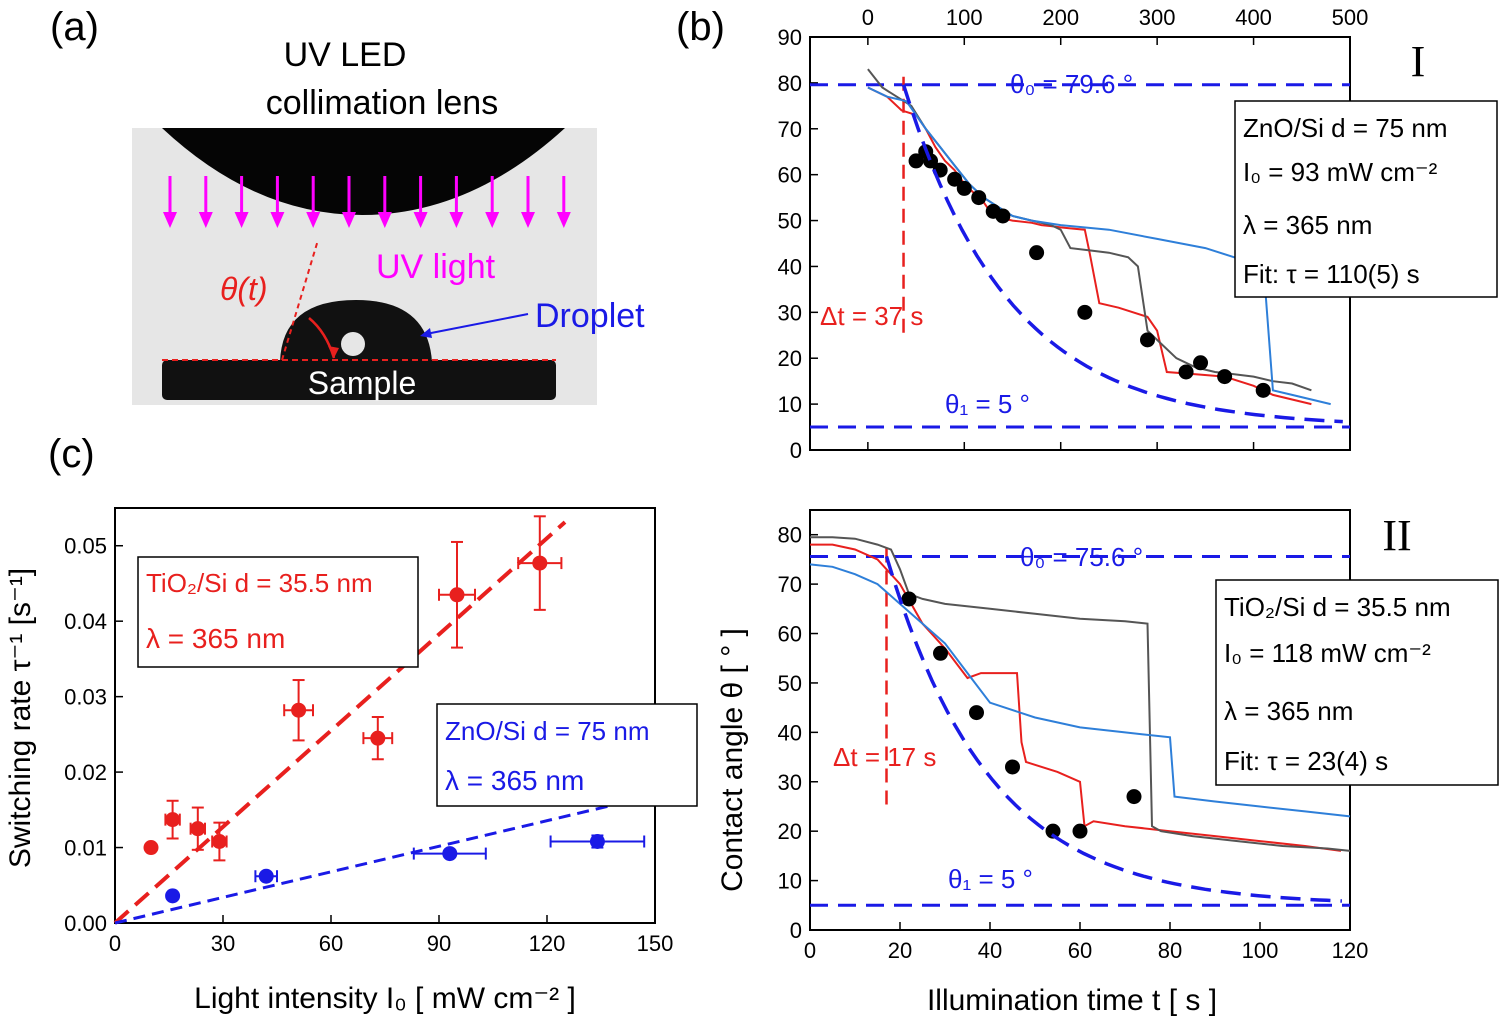 The image size is (1500, 1024). Describe the element at coordinates (223, 943) in the screenshot. I see `x-tick-label: 30` at that location.